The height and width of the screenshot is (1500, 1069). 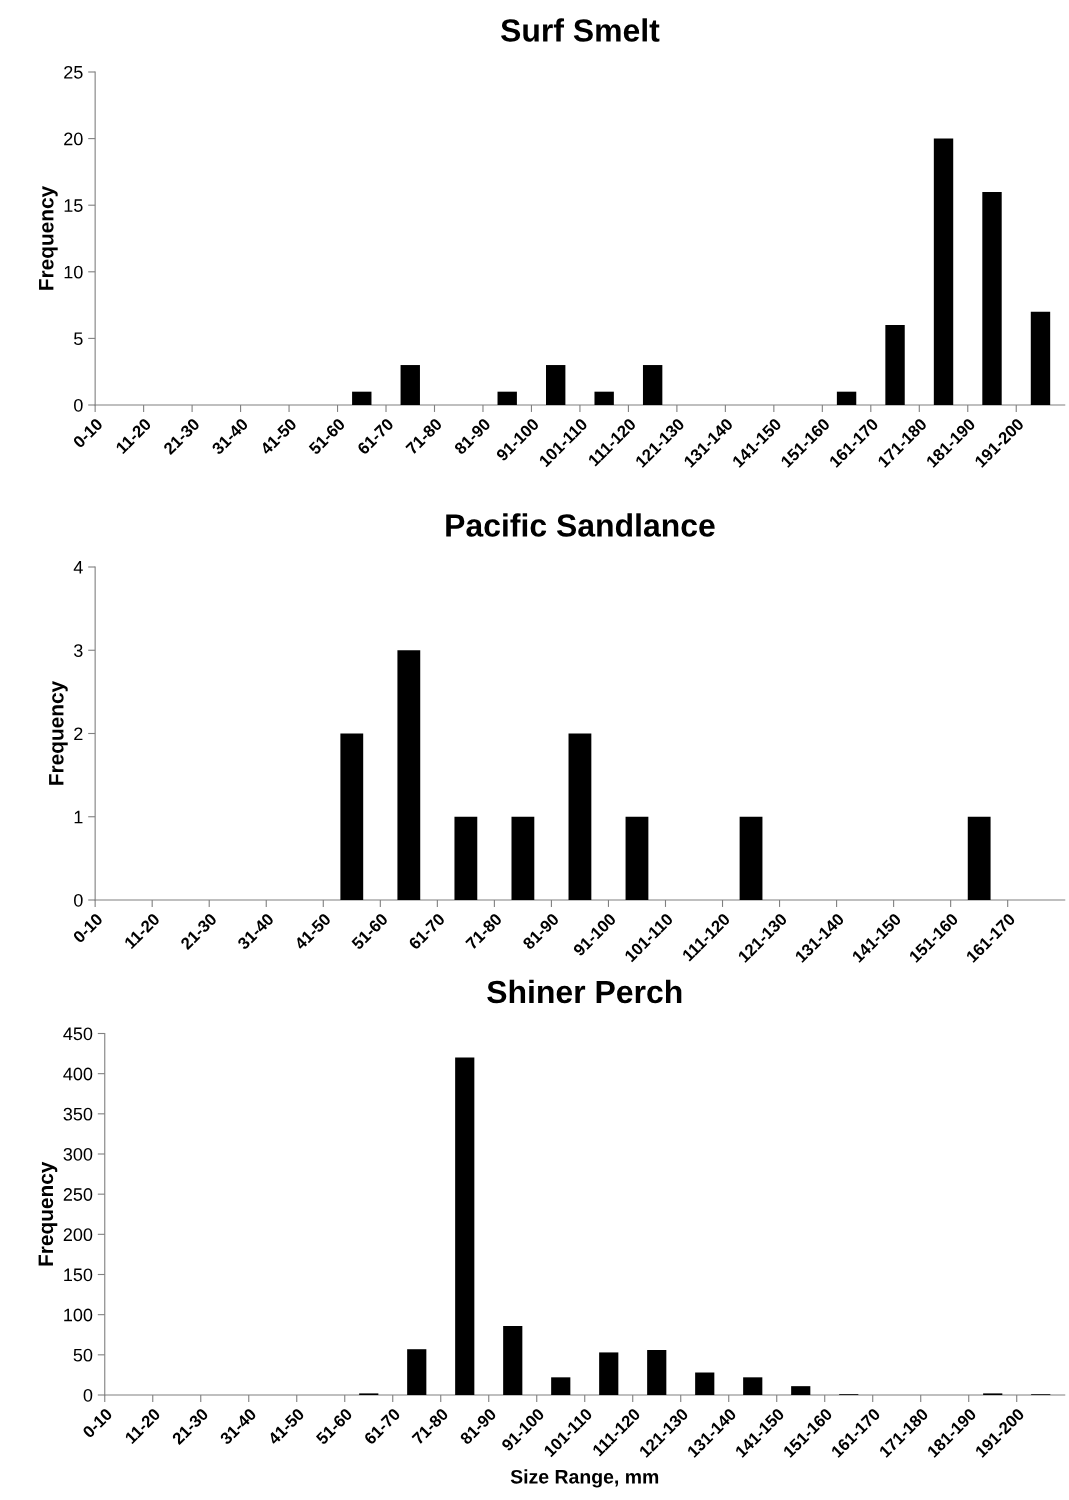 I want to click on y-tick-label: 250, so click(x=78, y=1194).